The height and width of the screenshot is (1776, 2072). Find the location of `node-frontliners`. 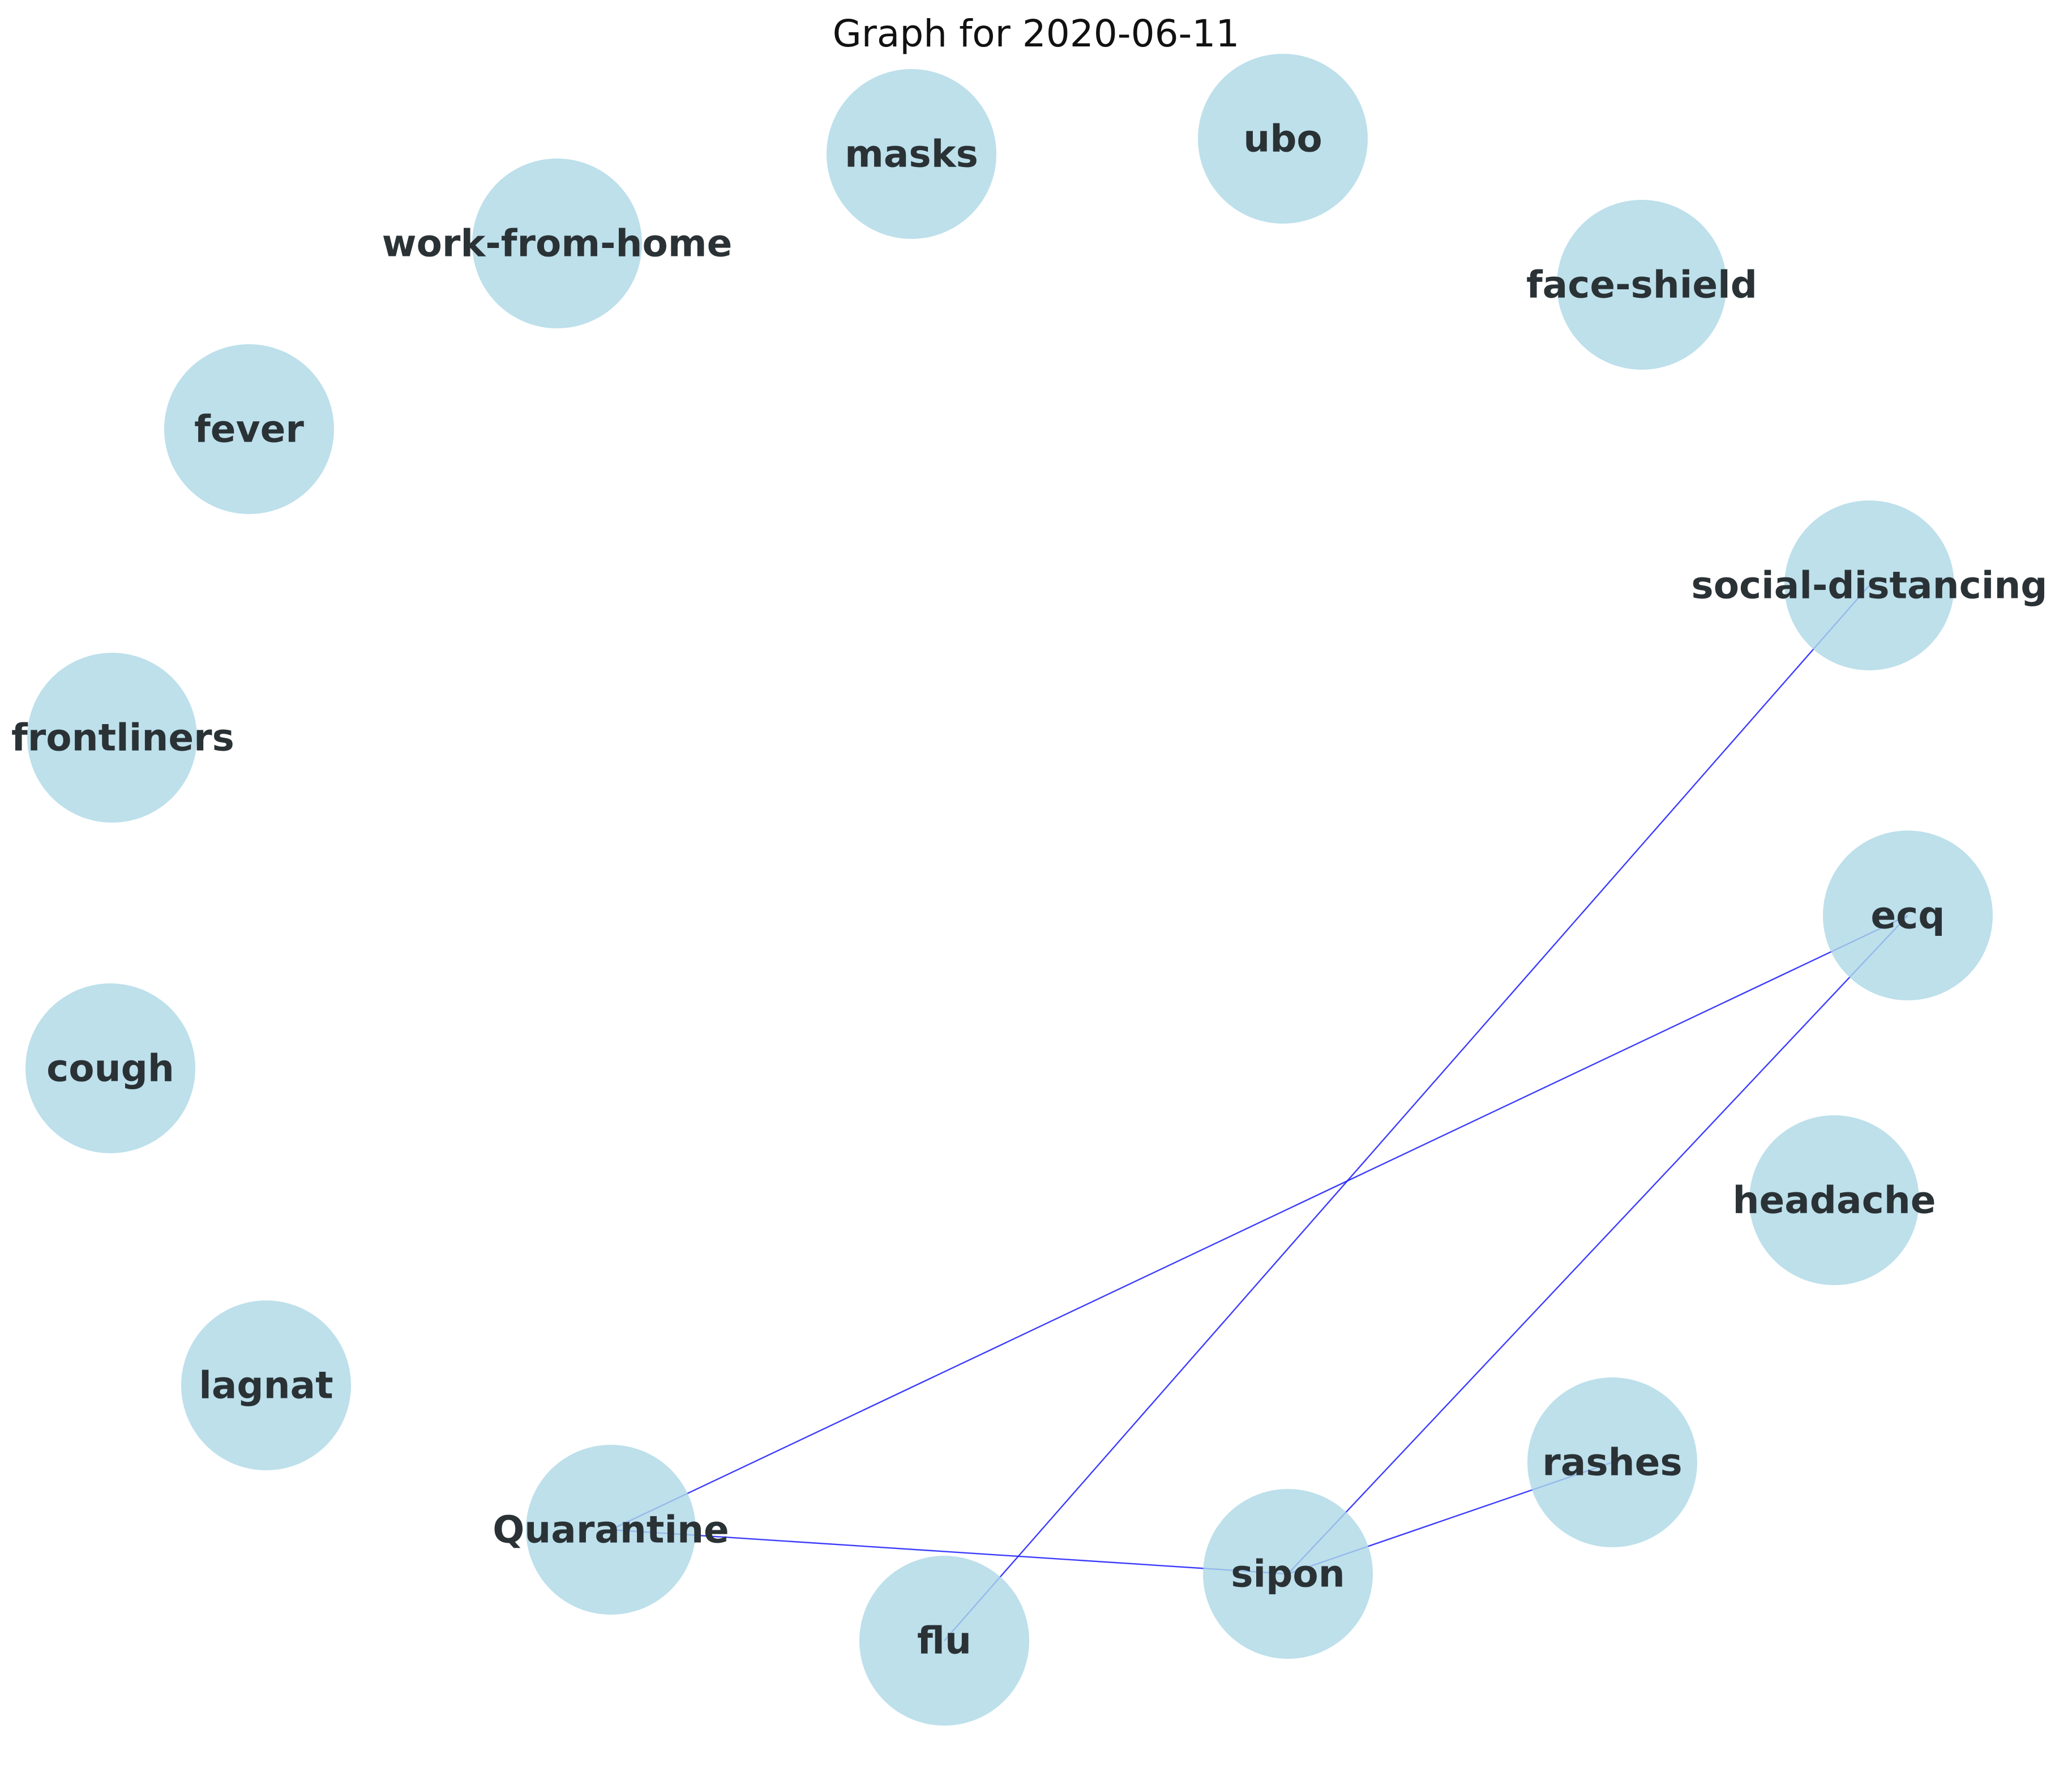

node-frontliners is located at coordinates (112, 738).